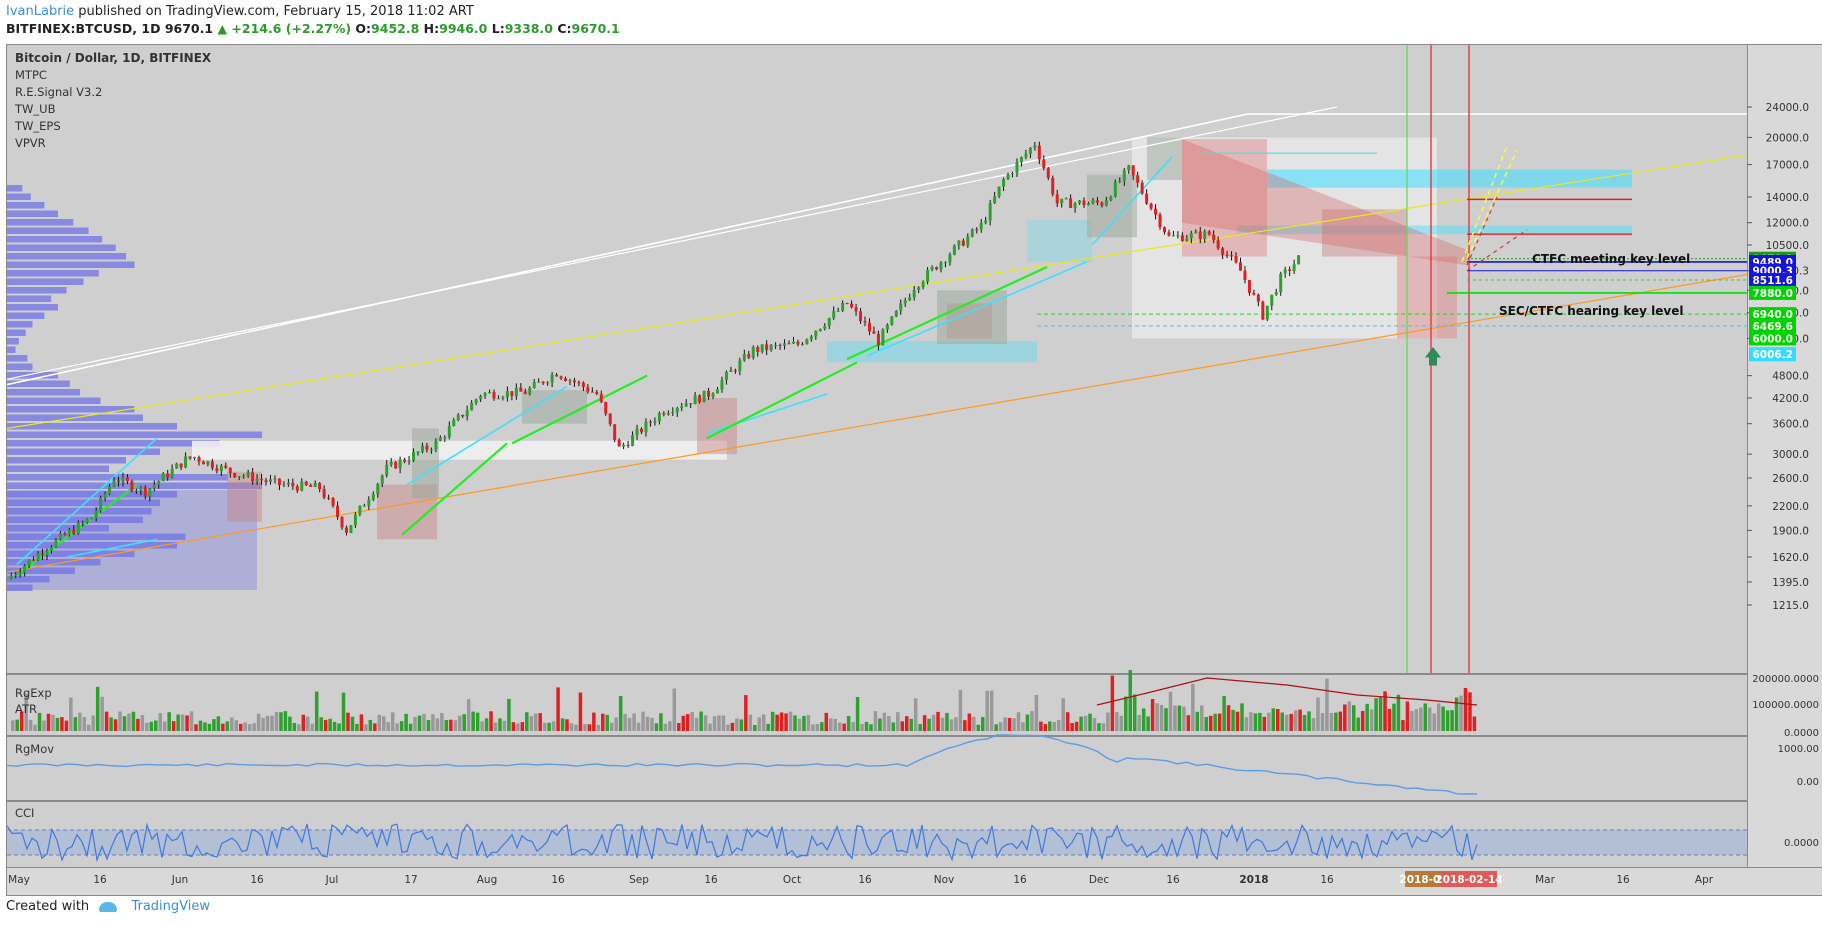 This screenshot has height=926, width=1822. Describe the element at coordinates (35, 109) in the screenshot. I see `indicator-tw-ub: TW_UB` at that location.